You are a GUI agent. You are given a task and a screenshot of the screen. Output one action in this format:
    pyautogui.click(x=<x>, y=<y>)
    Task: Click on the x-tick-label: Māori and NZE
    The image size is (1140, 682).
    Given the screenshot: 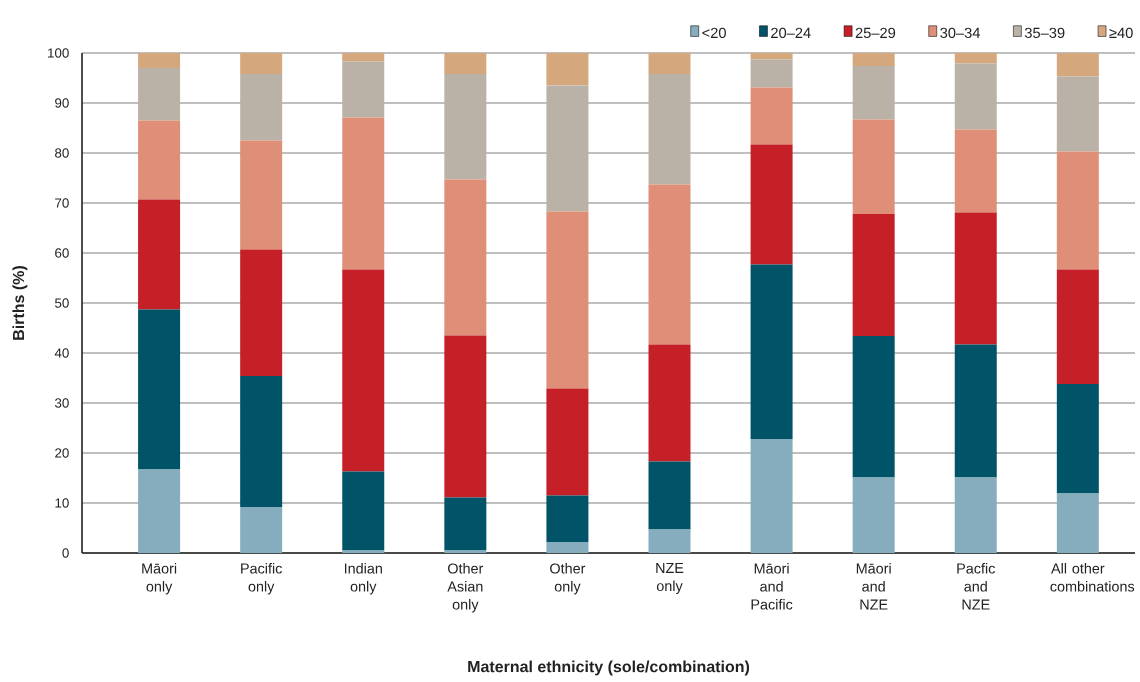 What is the action you would take?
    pyautogui.click(x=873, y=586)
    